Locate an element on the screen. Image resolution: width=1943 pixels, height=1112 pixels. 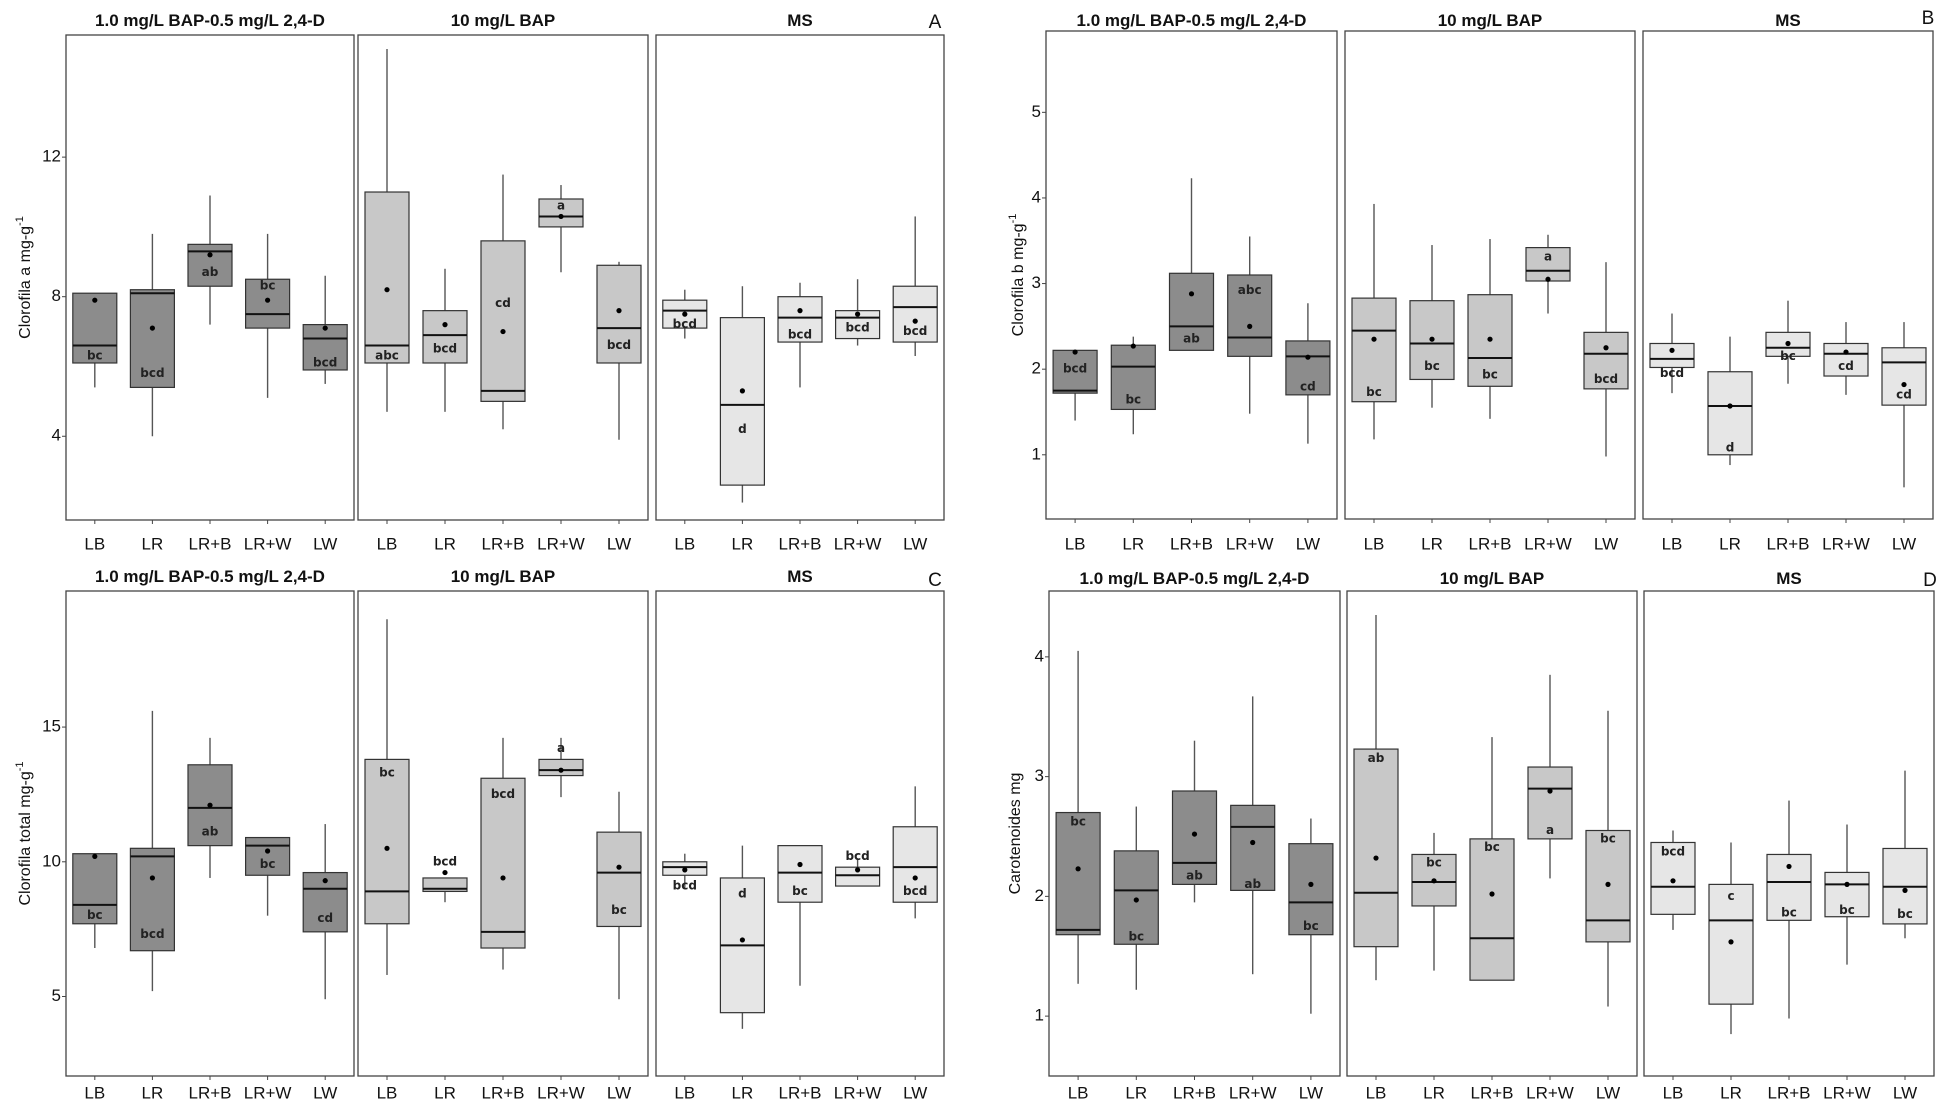
significance-letter: cd is located at coordinates (1846, 366).